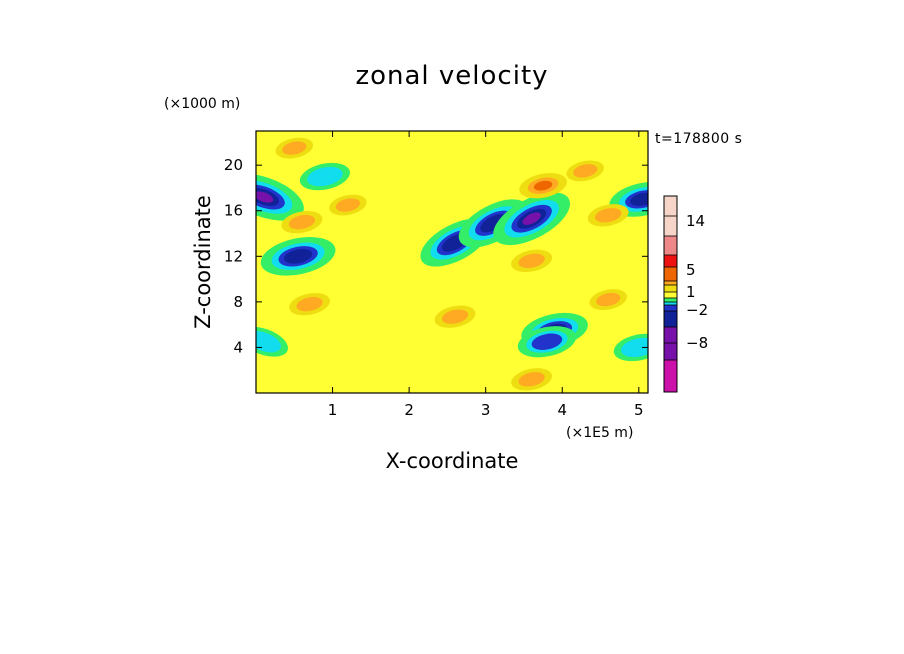 The image size is (904, 654). Describe the element at coordinates (639, 410) in the screenshot. I see `x-tick-label: 5` at that location.